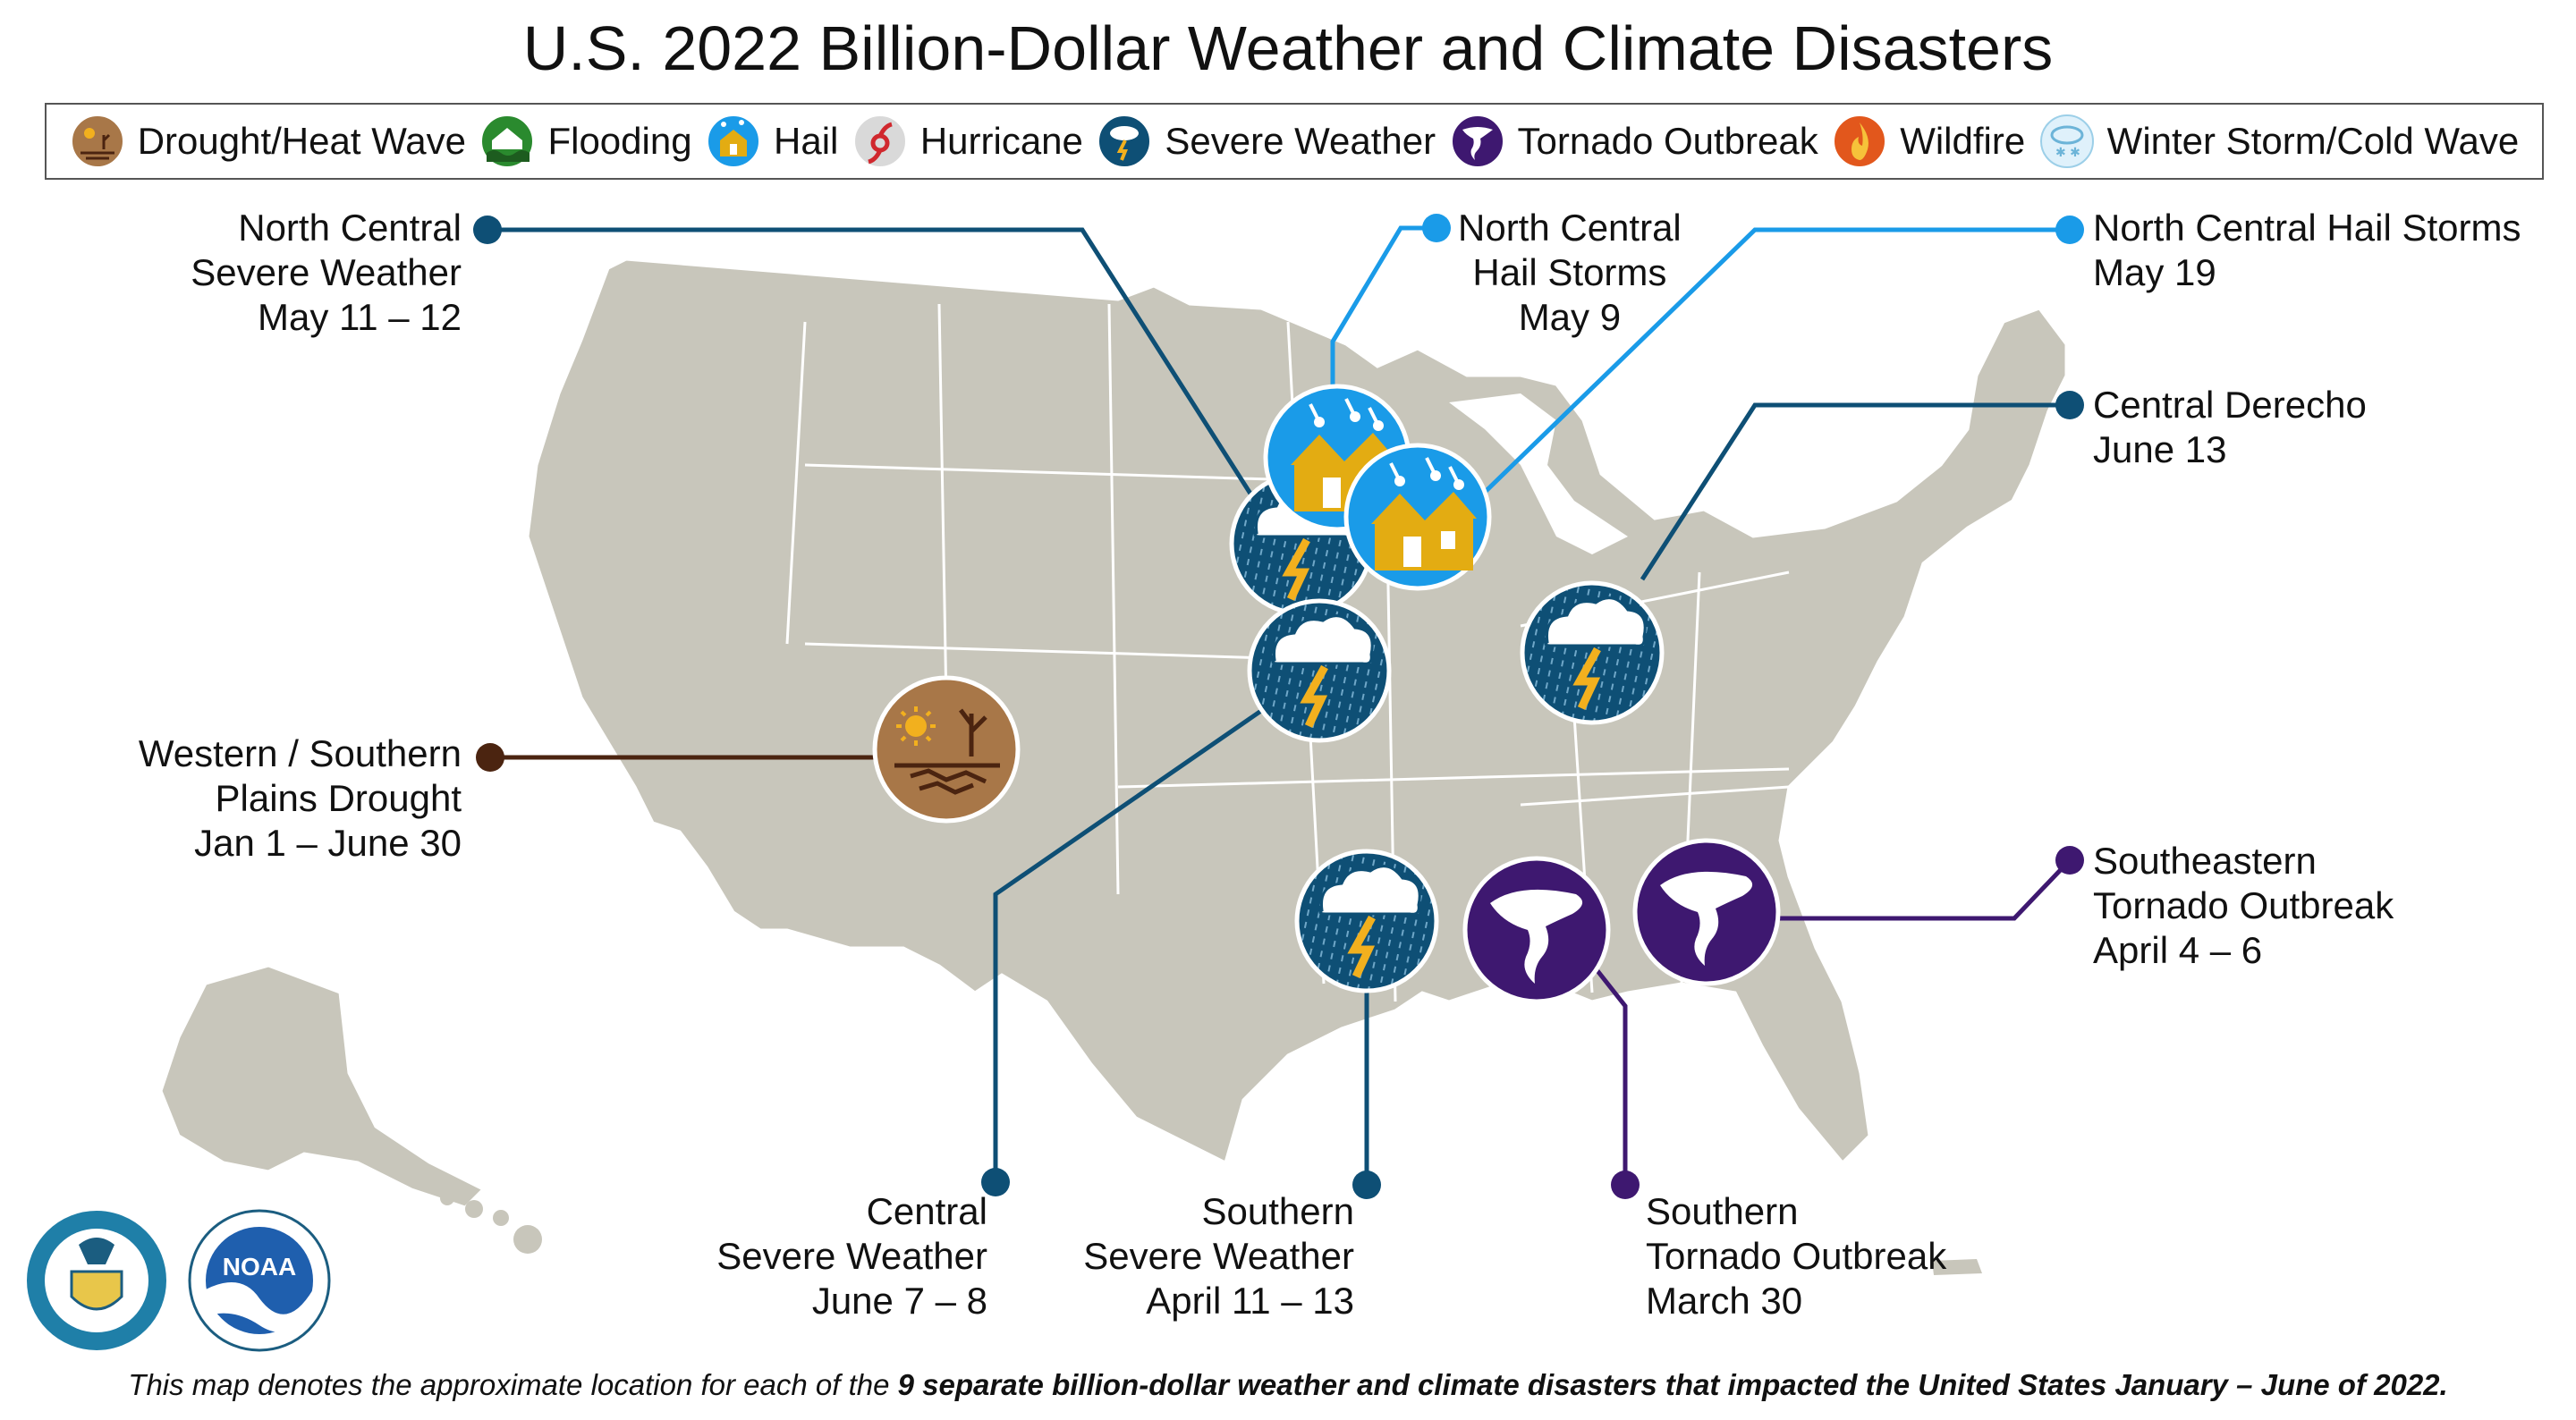 The height and width of the screenshot is (1420, 2576). I want to click on dot-southern-severe, so click(1366, 1185).